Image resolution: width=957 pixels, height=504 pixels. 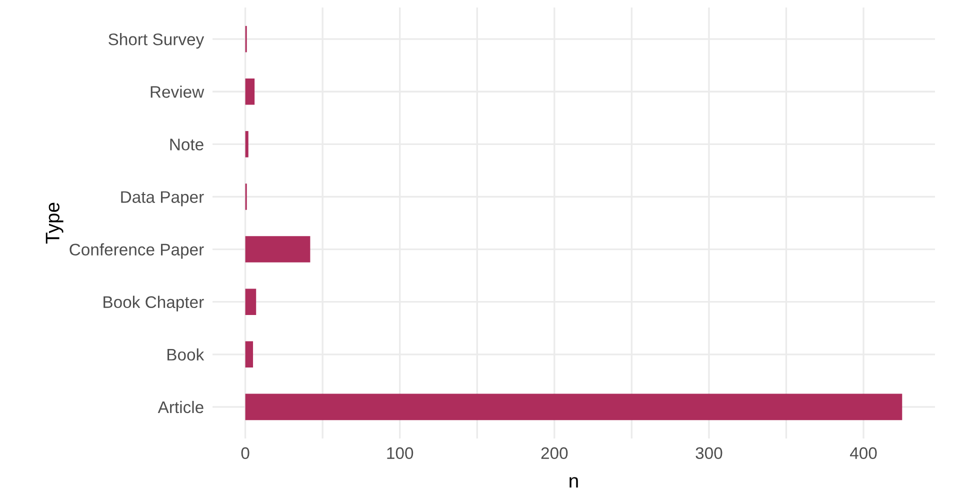 I want to click on y-tick-label: Review, so click(x=177, y=92).